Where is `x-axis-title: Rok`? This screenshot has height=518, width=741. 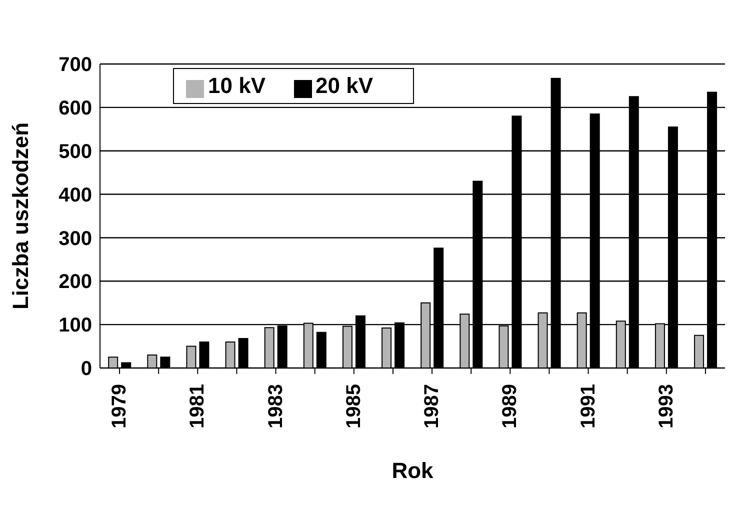
x-axis-title: Rok is located at coordinates (413, 470).